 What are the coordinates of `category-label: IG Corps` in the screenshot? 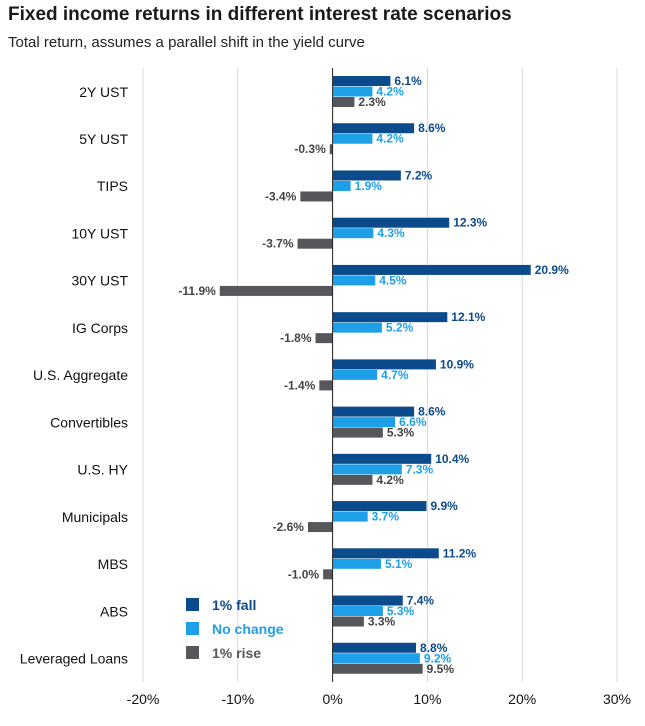 It's located at (100, 328).